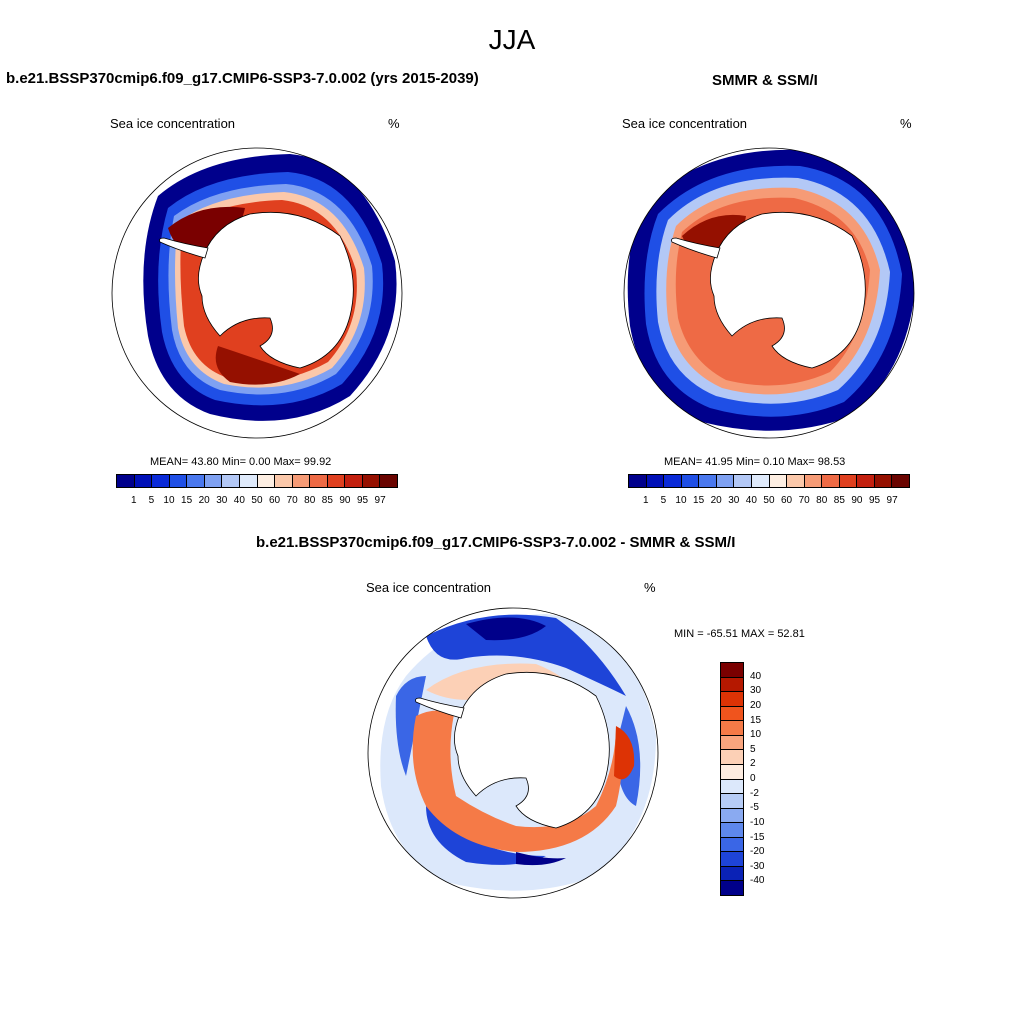 This screenshot has height=1024, width=1024. What do you see at coordinates (173, 123) in the screenshot?
I see `variable-label-model: Sea ice concentration` at bounding box center [173, 123].